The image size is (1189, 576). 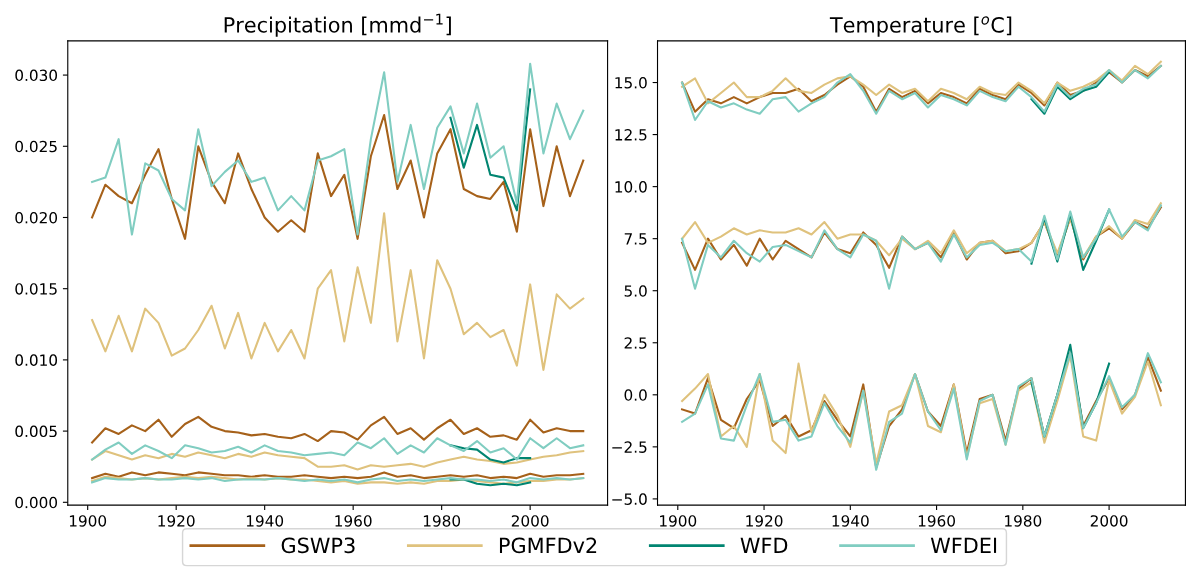 I want to click on legend-label: PGMFDv2, so click(x=548, y=545).